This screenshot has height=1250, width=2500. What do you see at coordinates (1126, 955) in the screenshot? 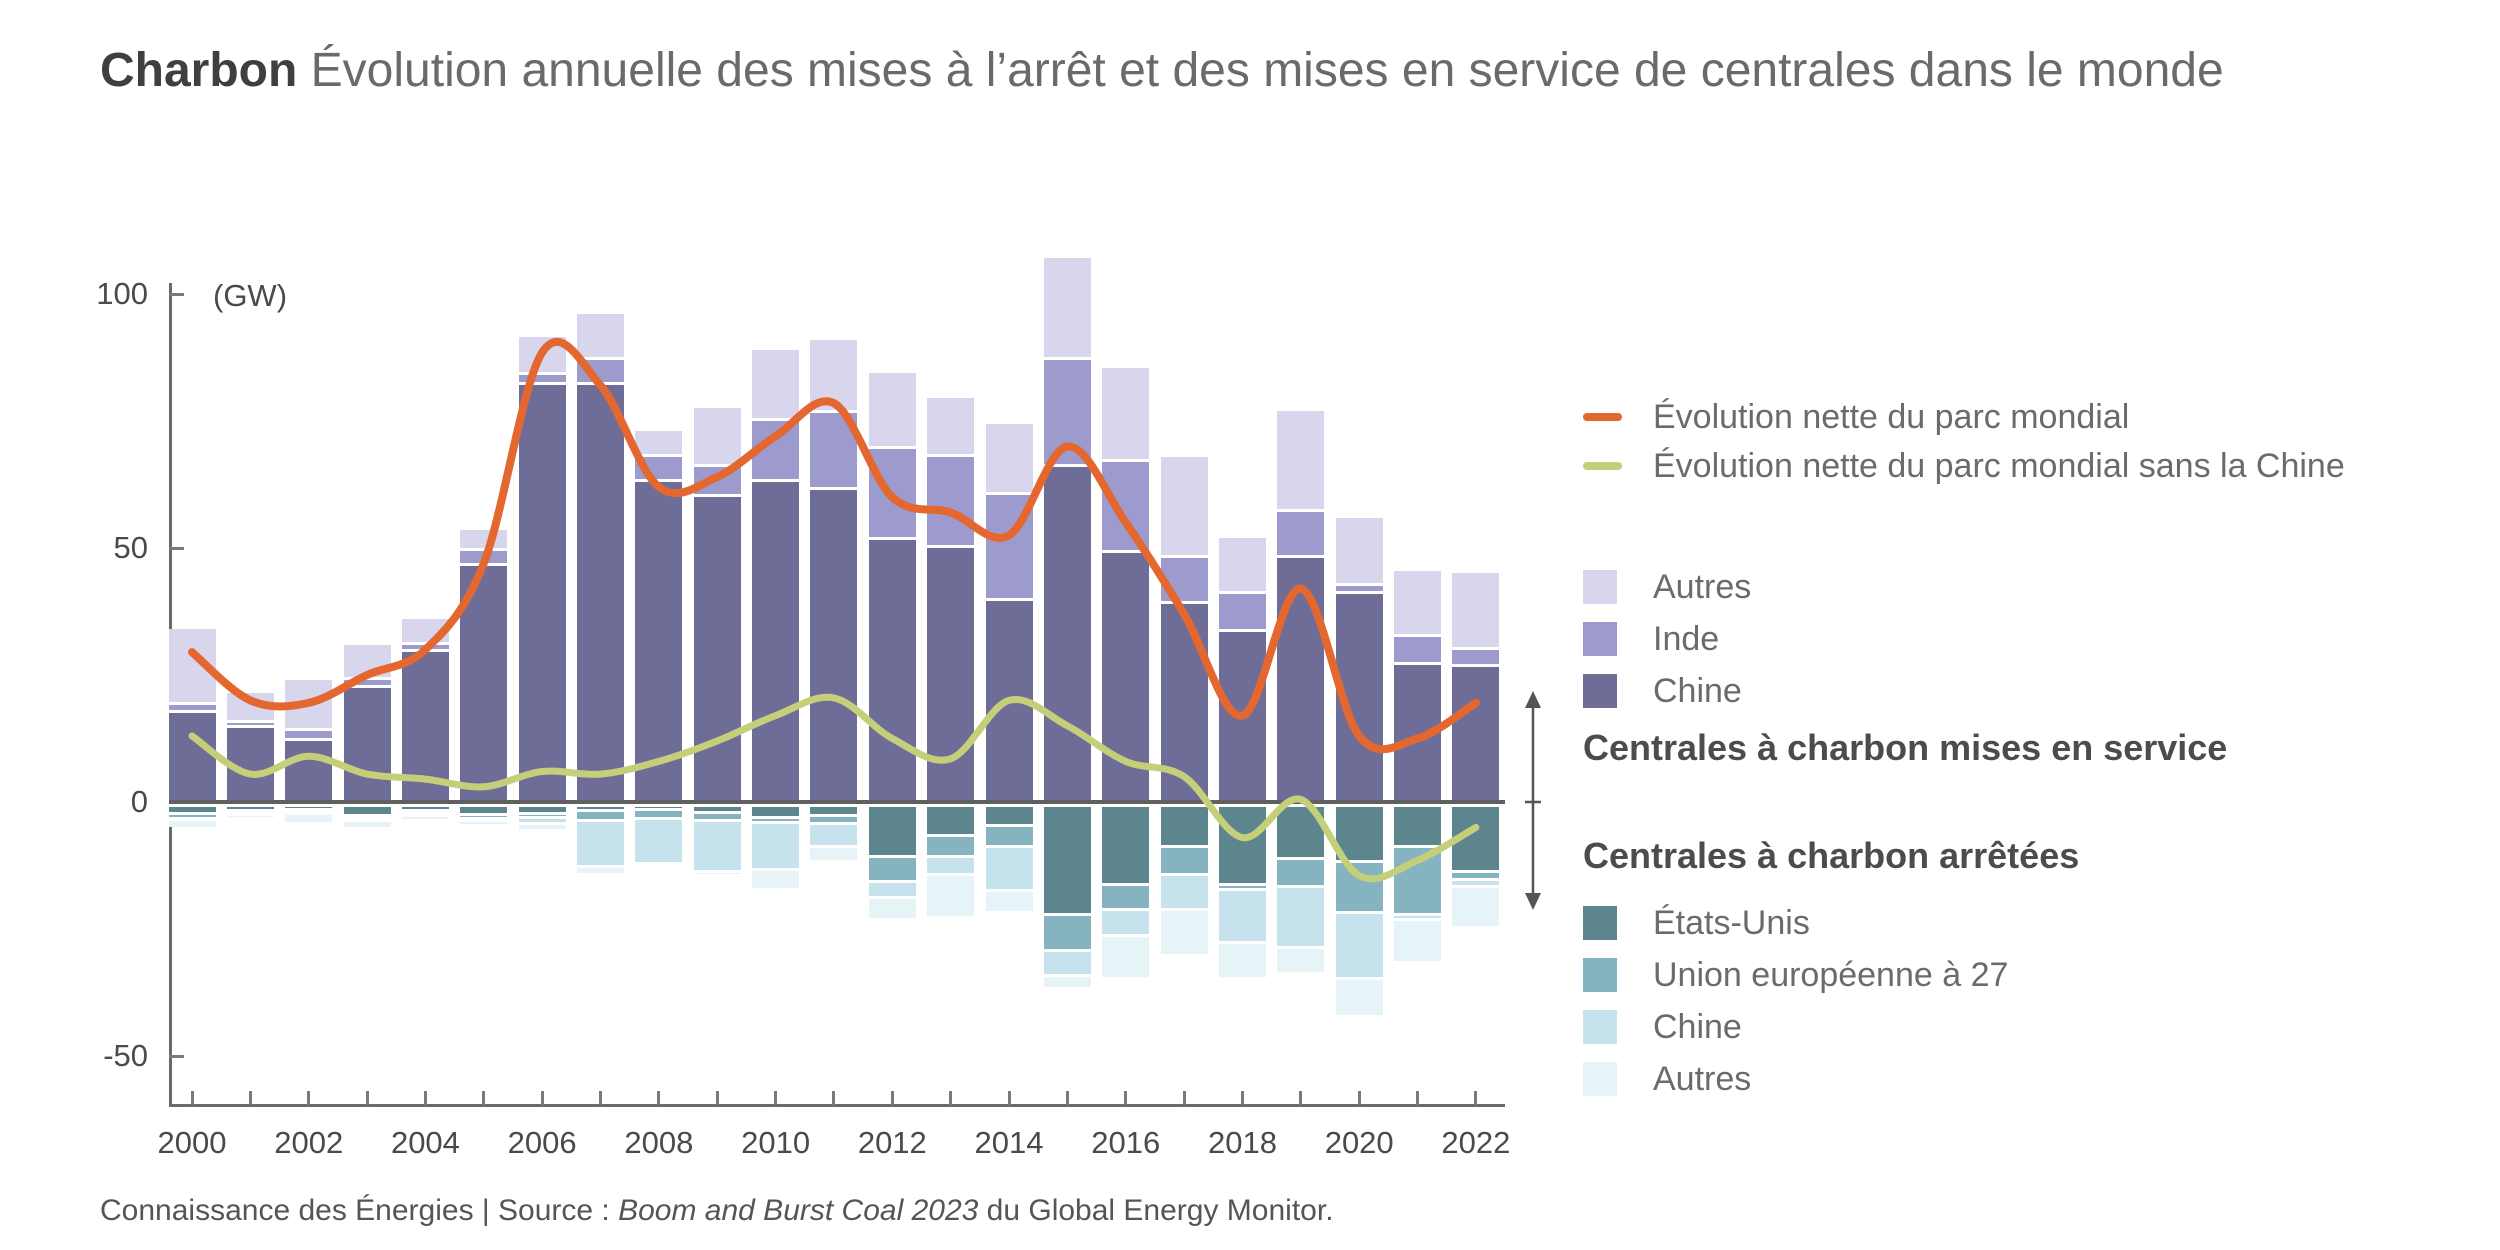
I see `bar-segment-arret_autres-2016` at bounding box center [1126, 955].